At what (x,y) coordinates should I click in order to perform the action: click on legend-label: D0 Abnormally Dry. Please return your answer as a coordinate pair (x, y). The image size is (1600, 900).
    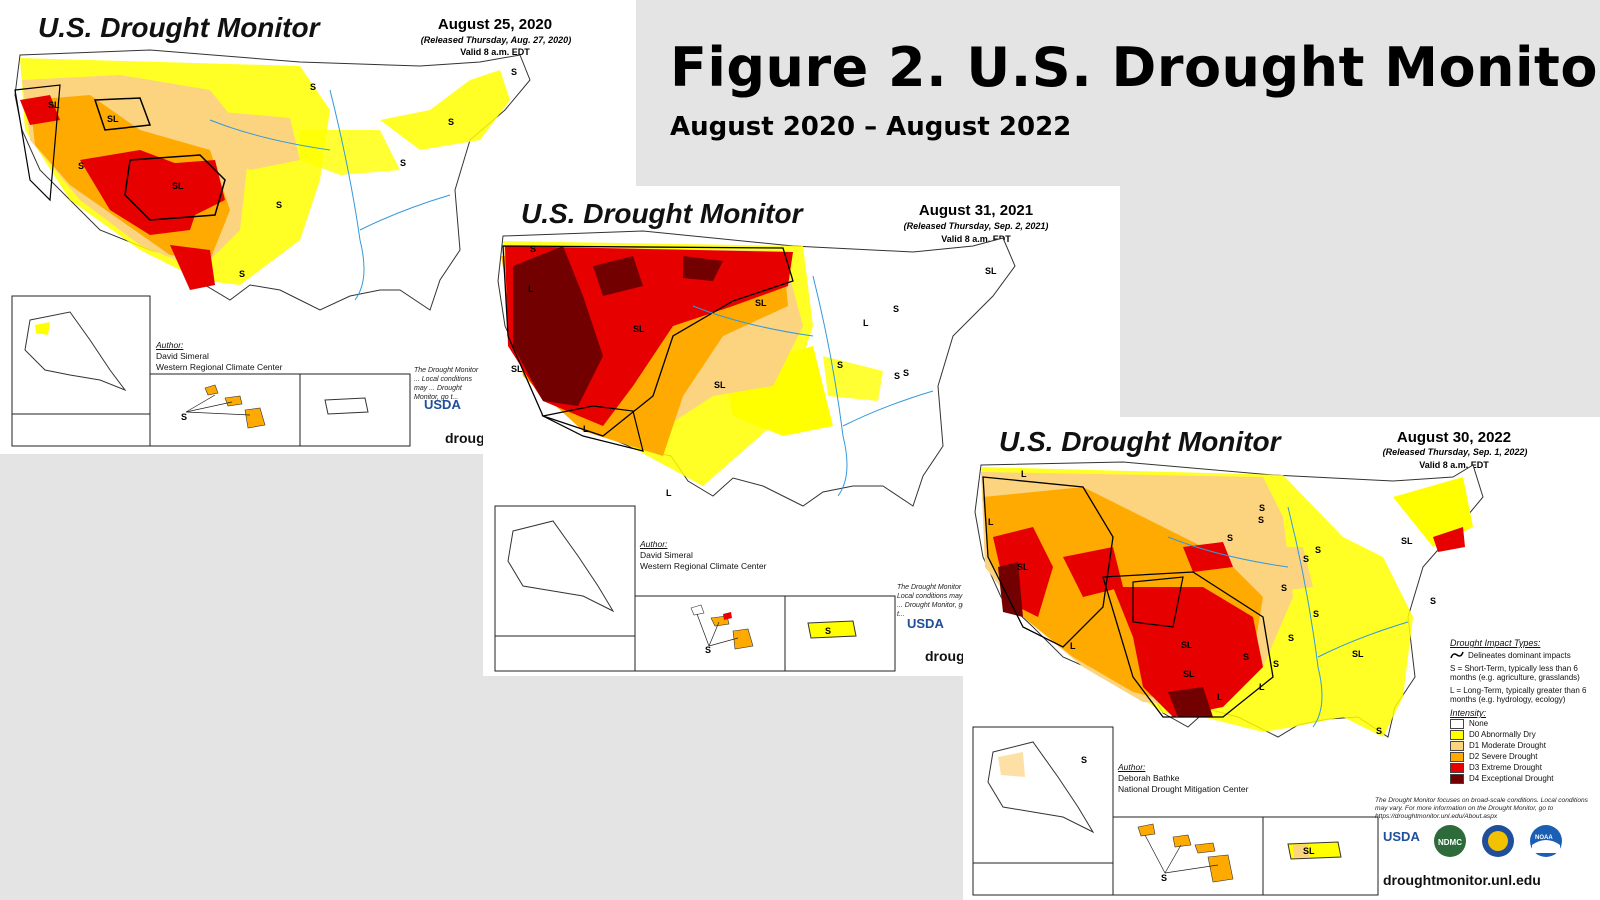
    Looking at the image, I should click on (1502, 734).